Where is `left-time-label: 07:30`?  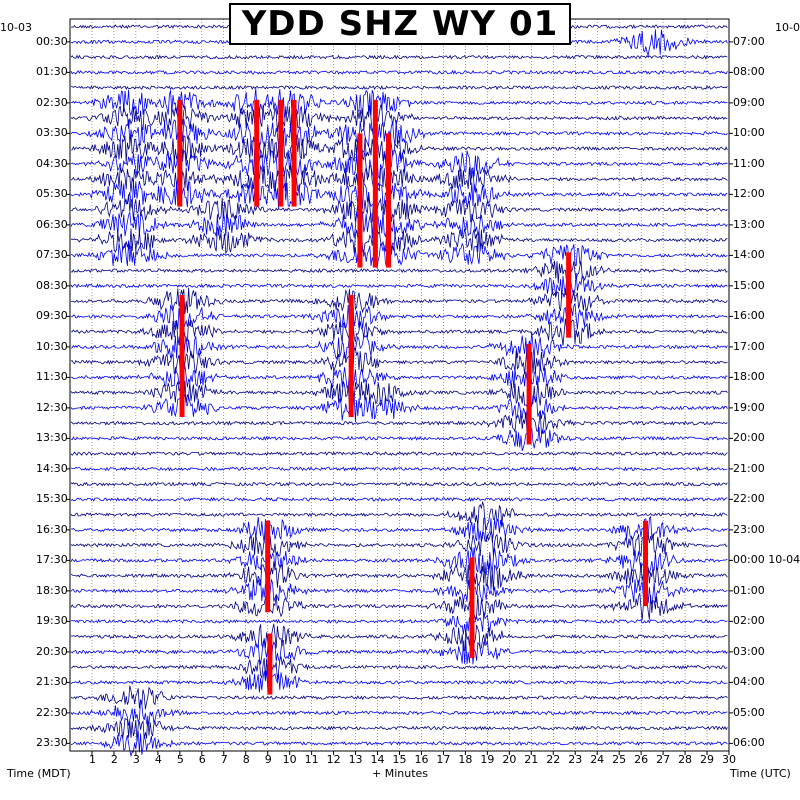
left-time-label: 07:30 is located at coordinates (52, 255).